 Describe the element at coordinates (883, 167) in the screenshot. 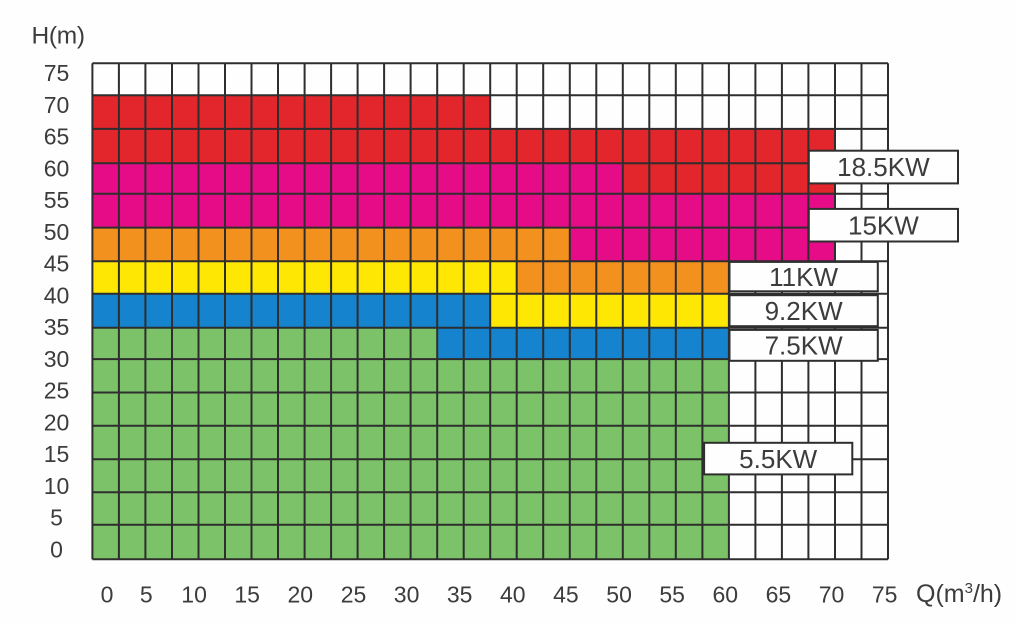

I see `svg-text: 18.5KW` at that location.